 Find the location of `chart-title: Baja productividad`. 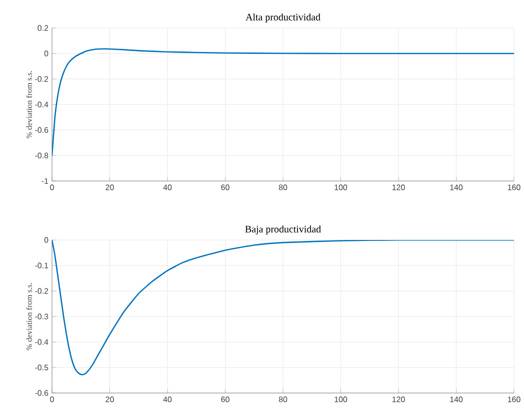

chart-title: Baja productividad is located at coordinates (283, 230).